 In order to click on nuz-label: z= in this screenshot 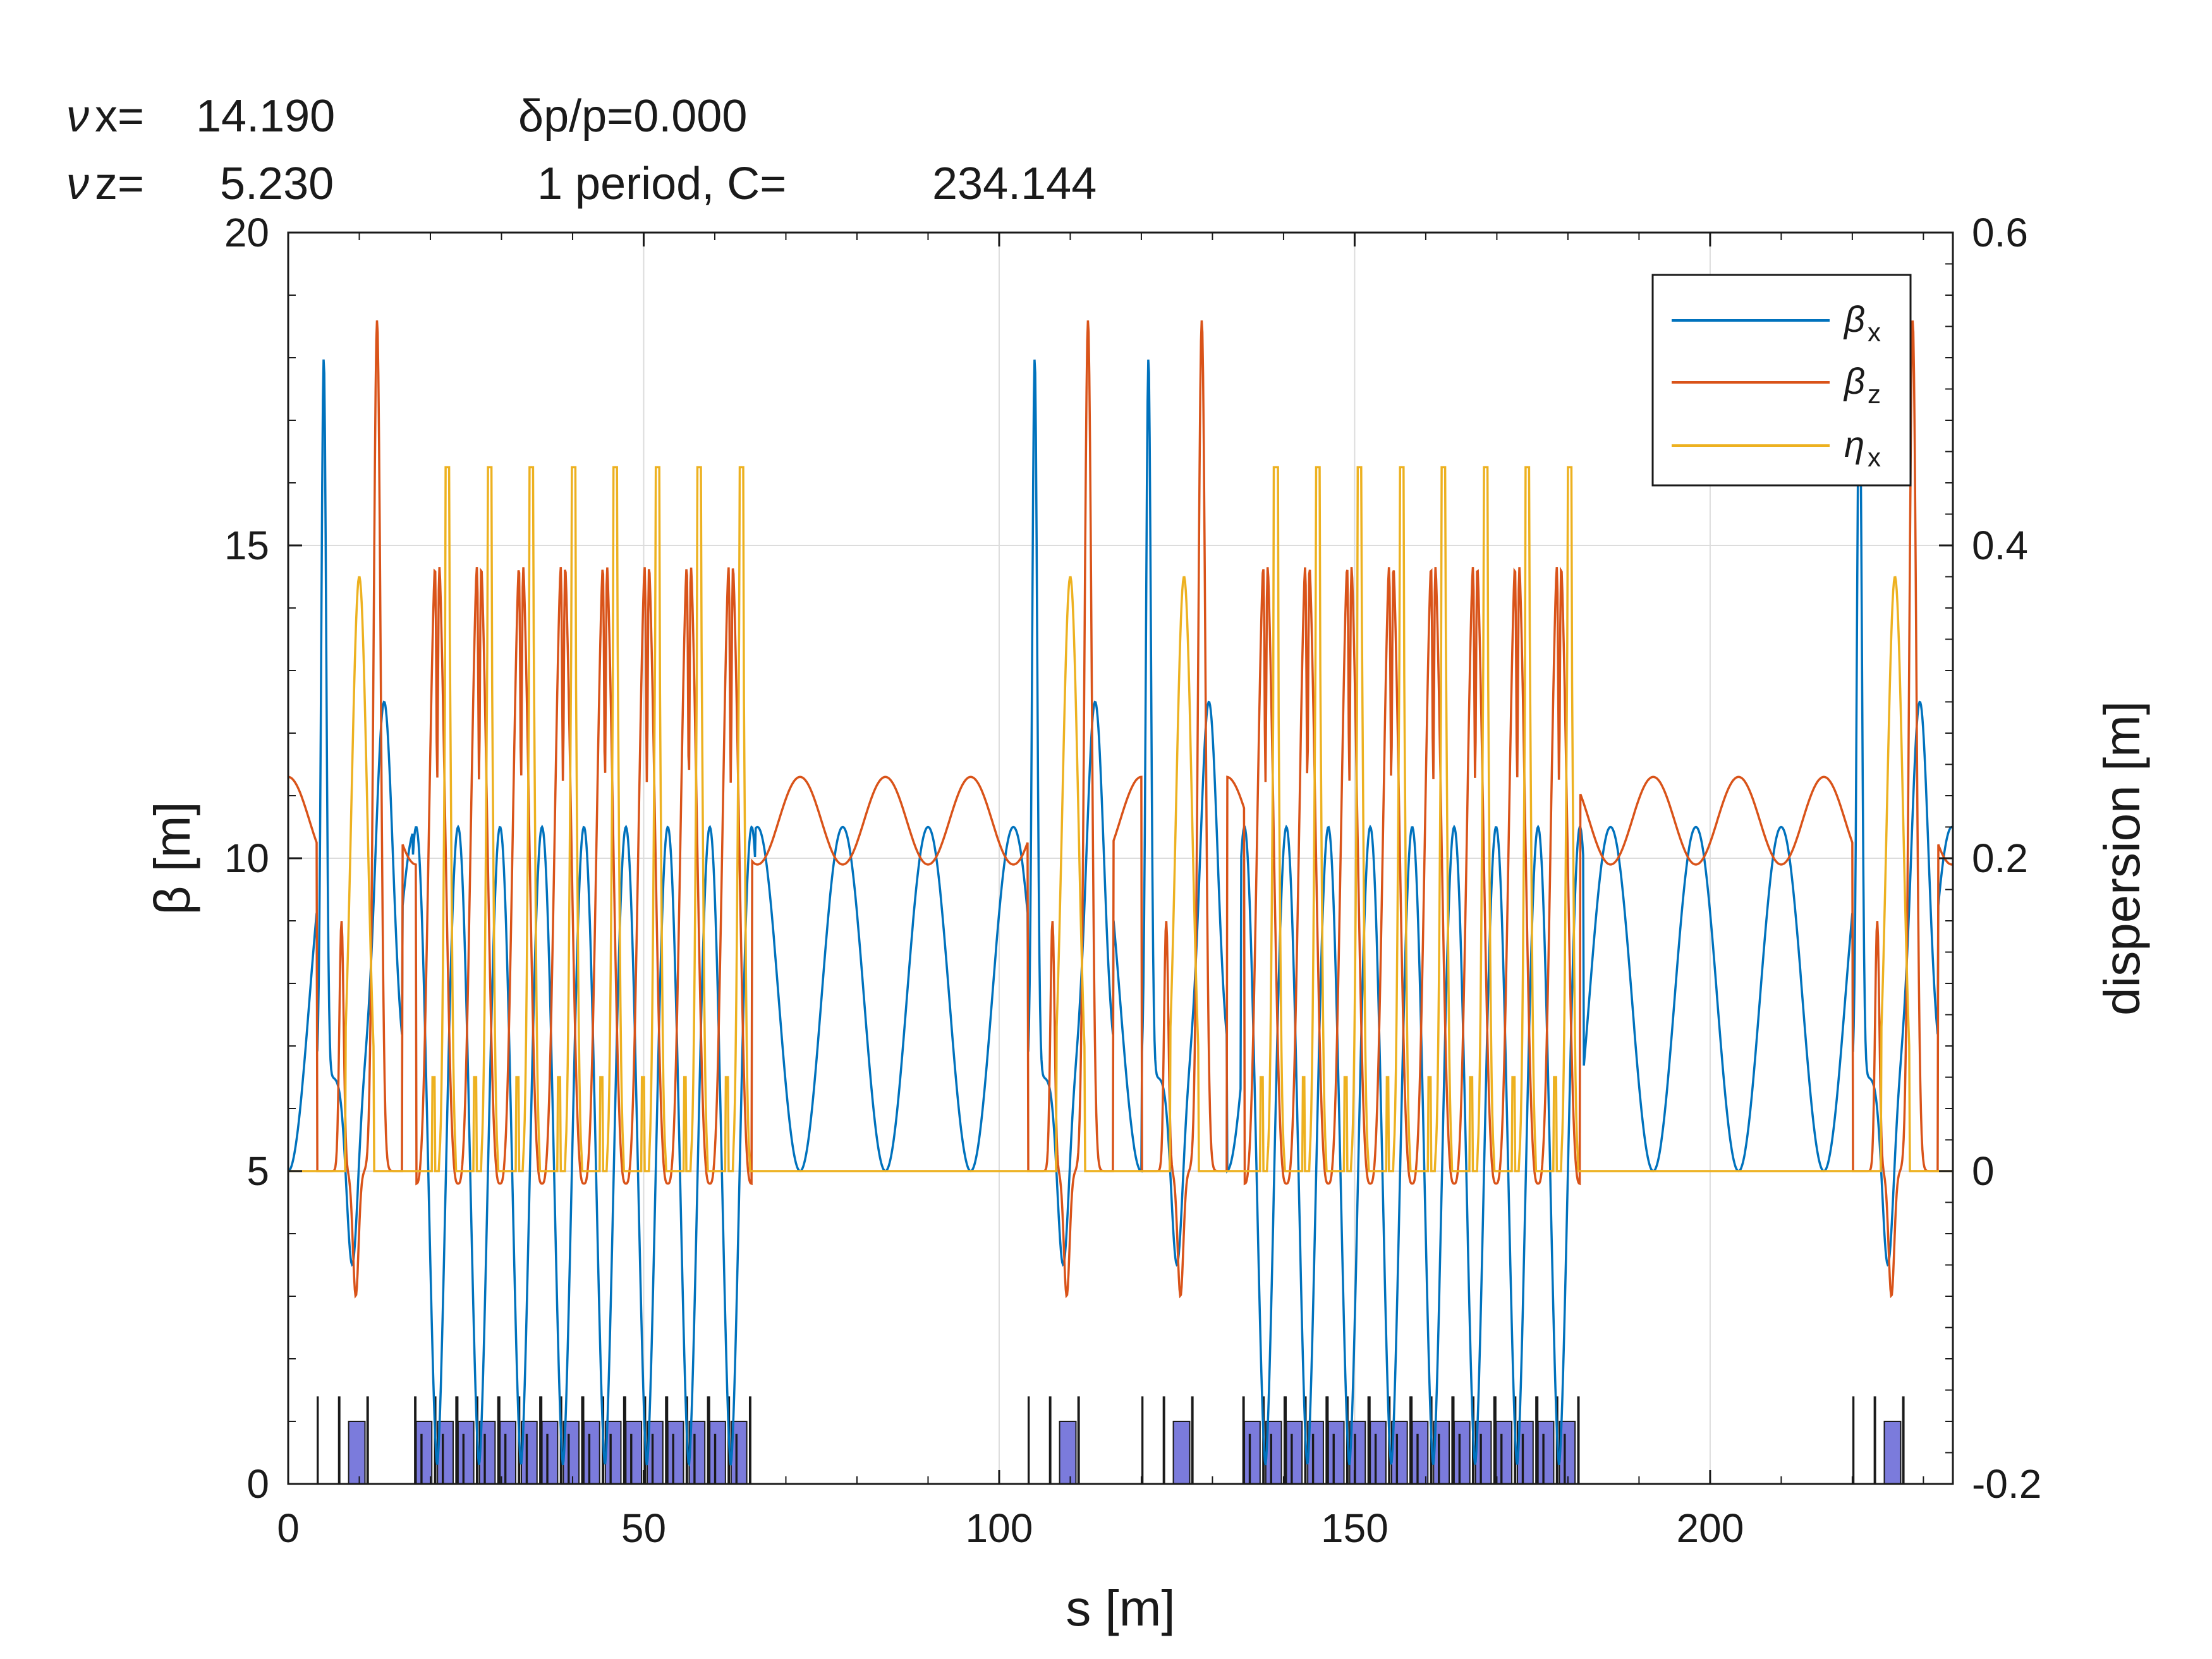, I will do `click(119, 184)`.